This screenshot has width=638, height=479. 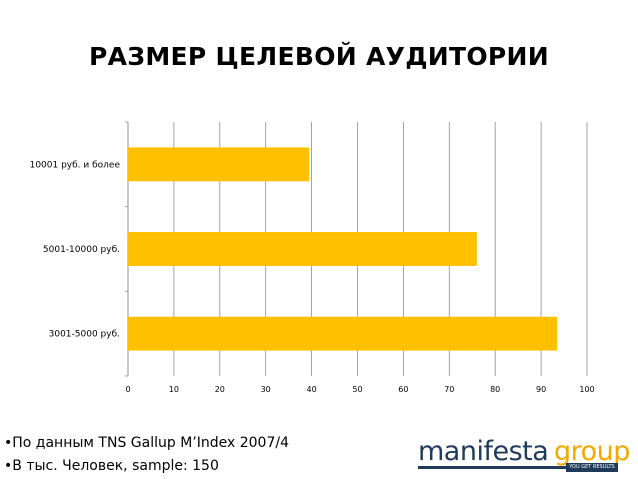 What do you see at coordinates (357, 389) in the screenshot?
I see `x-tick-label: 50` at bounding box center [357, 389].